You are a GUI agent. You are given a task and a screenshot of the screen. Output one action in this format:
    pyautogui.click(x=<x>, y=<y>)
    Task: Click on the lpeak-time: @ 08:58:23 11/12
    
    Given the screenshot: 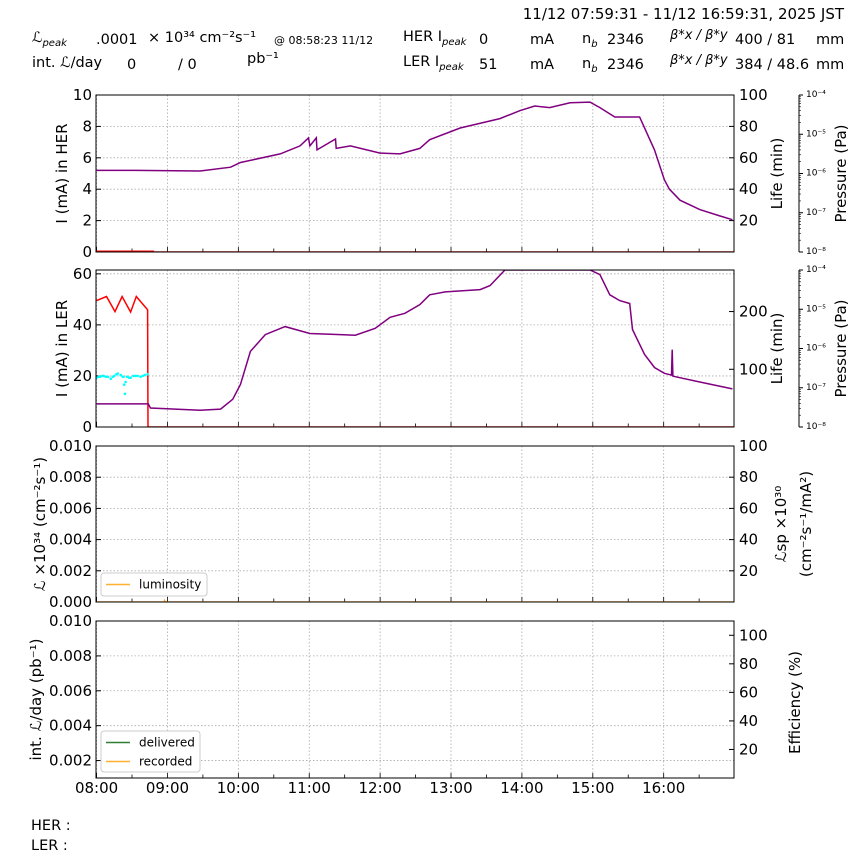 What is the action you would take?
    pyautogui.click(x=324, y=40)
    